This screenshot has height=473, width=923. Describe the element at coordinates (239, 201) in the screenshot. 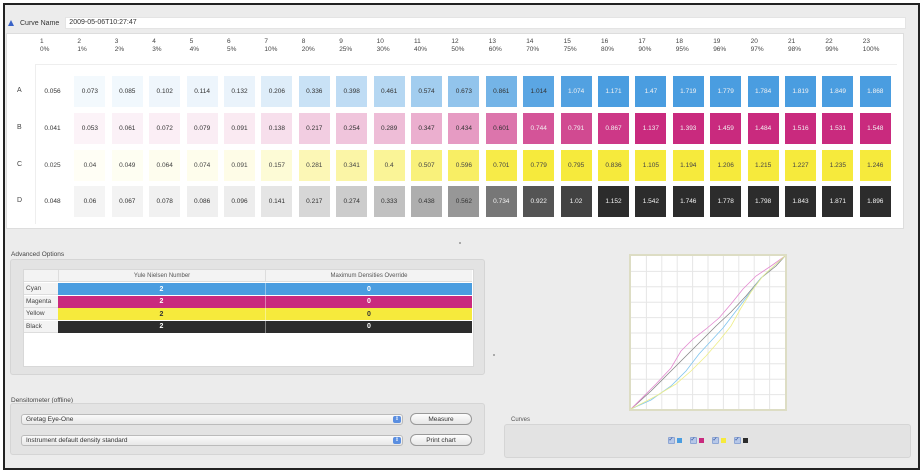

I see `density-cell: 0.096` at that location.